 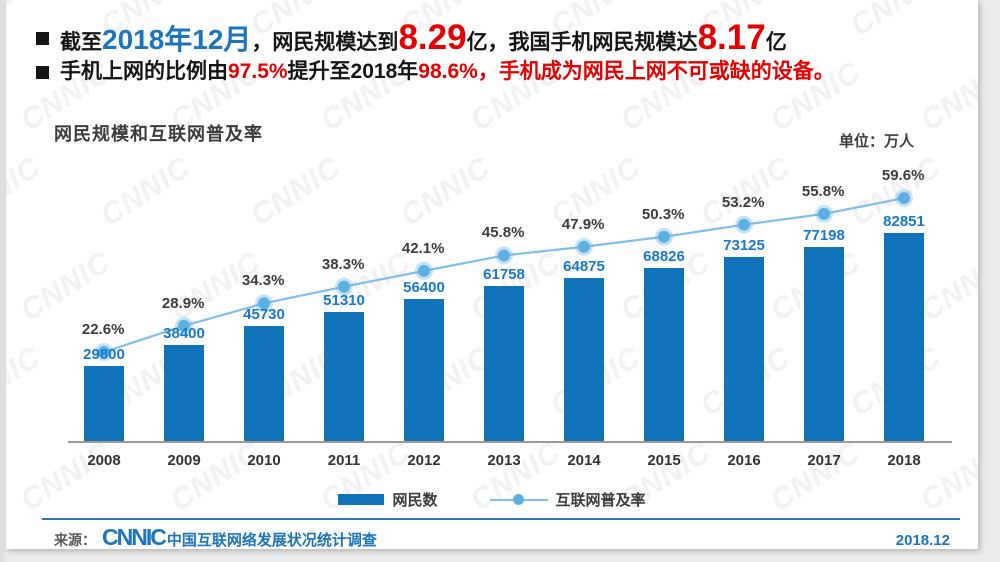 I want to click on x-axis-tick-label: 2015, so click(x=664, y=460).